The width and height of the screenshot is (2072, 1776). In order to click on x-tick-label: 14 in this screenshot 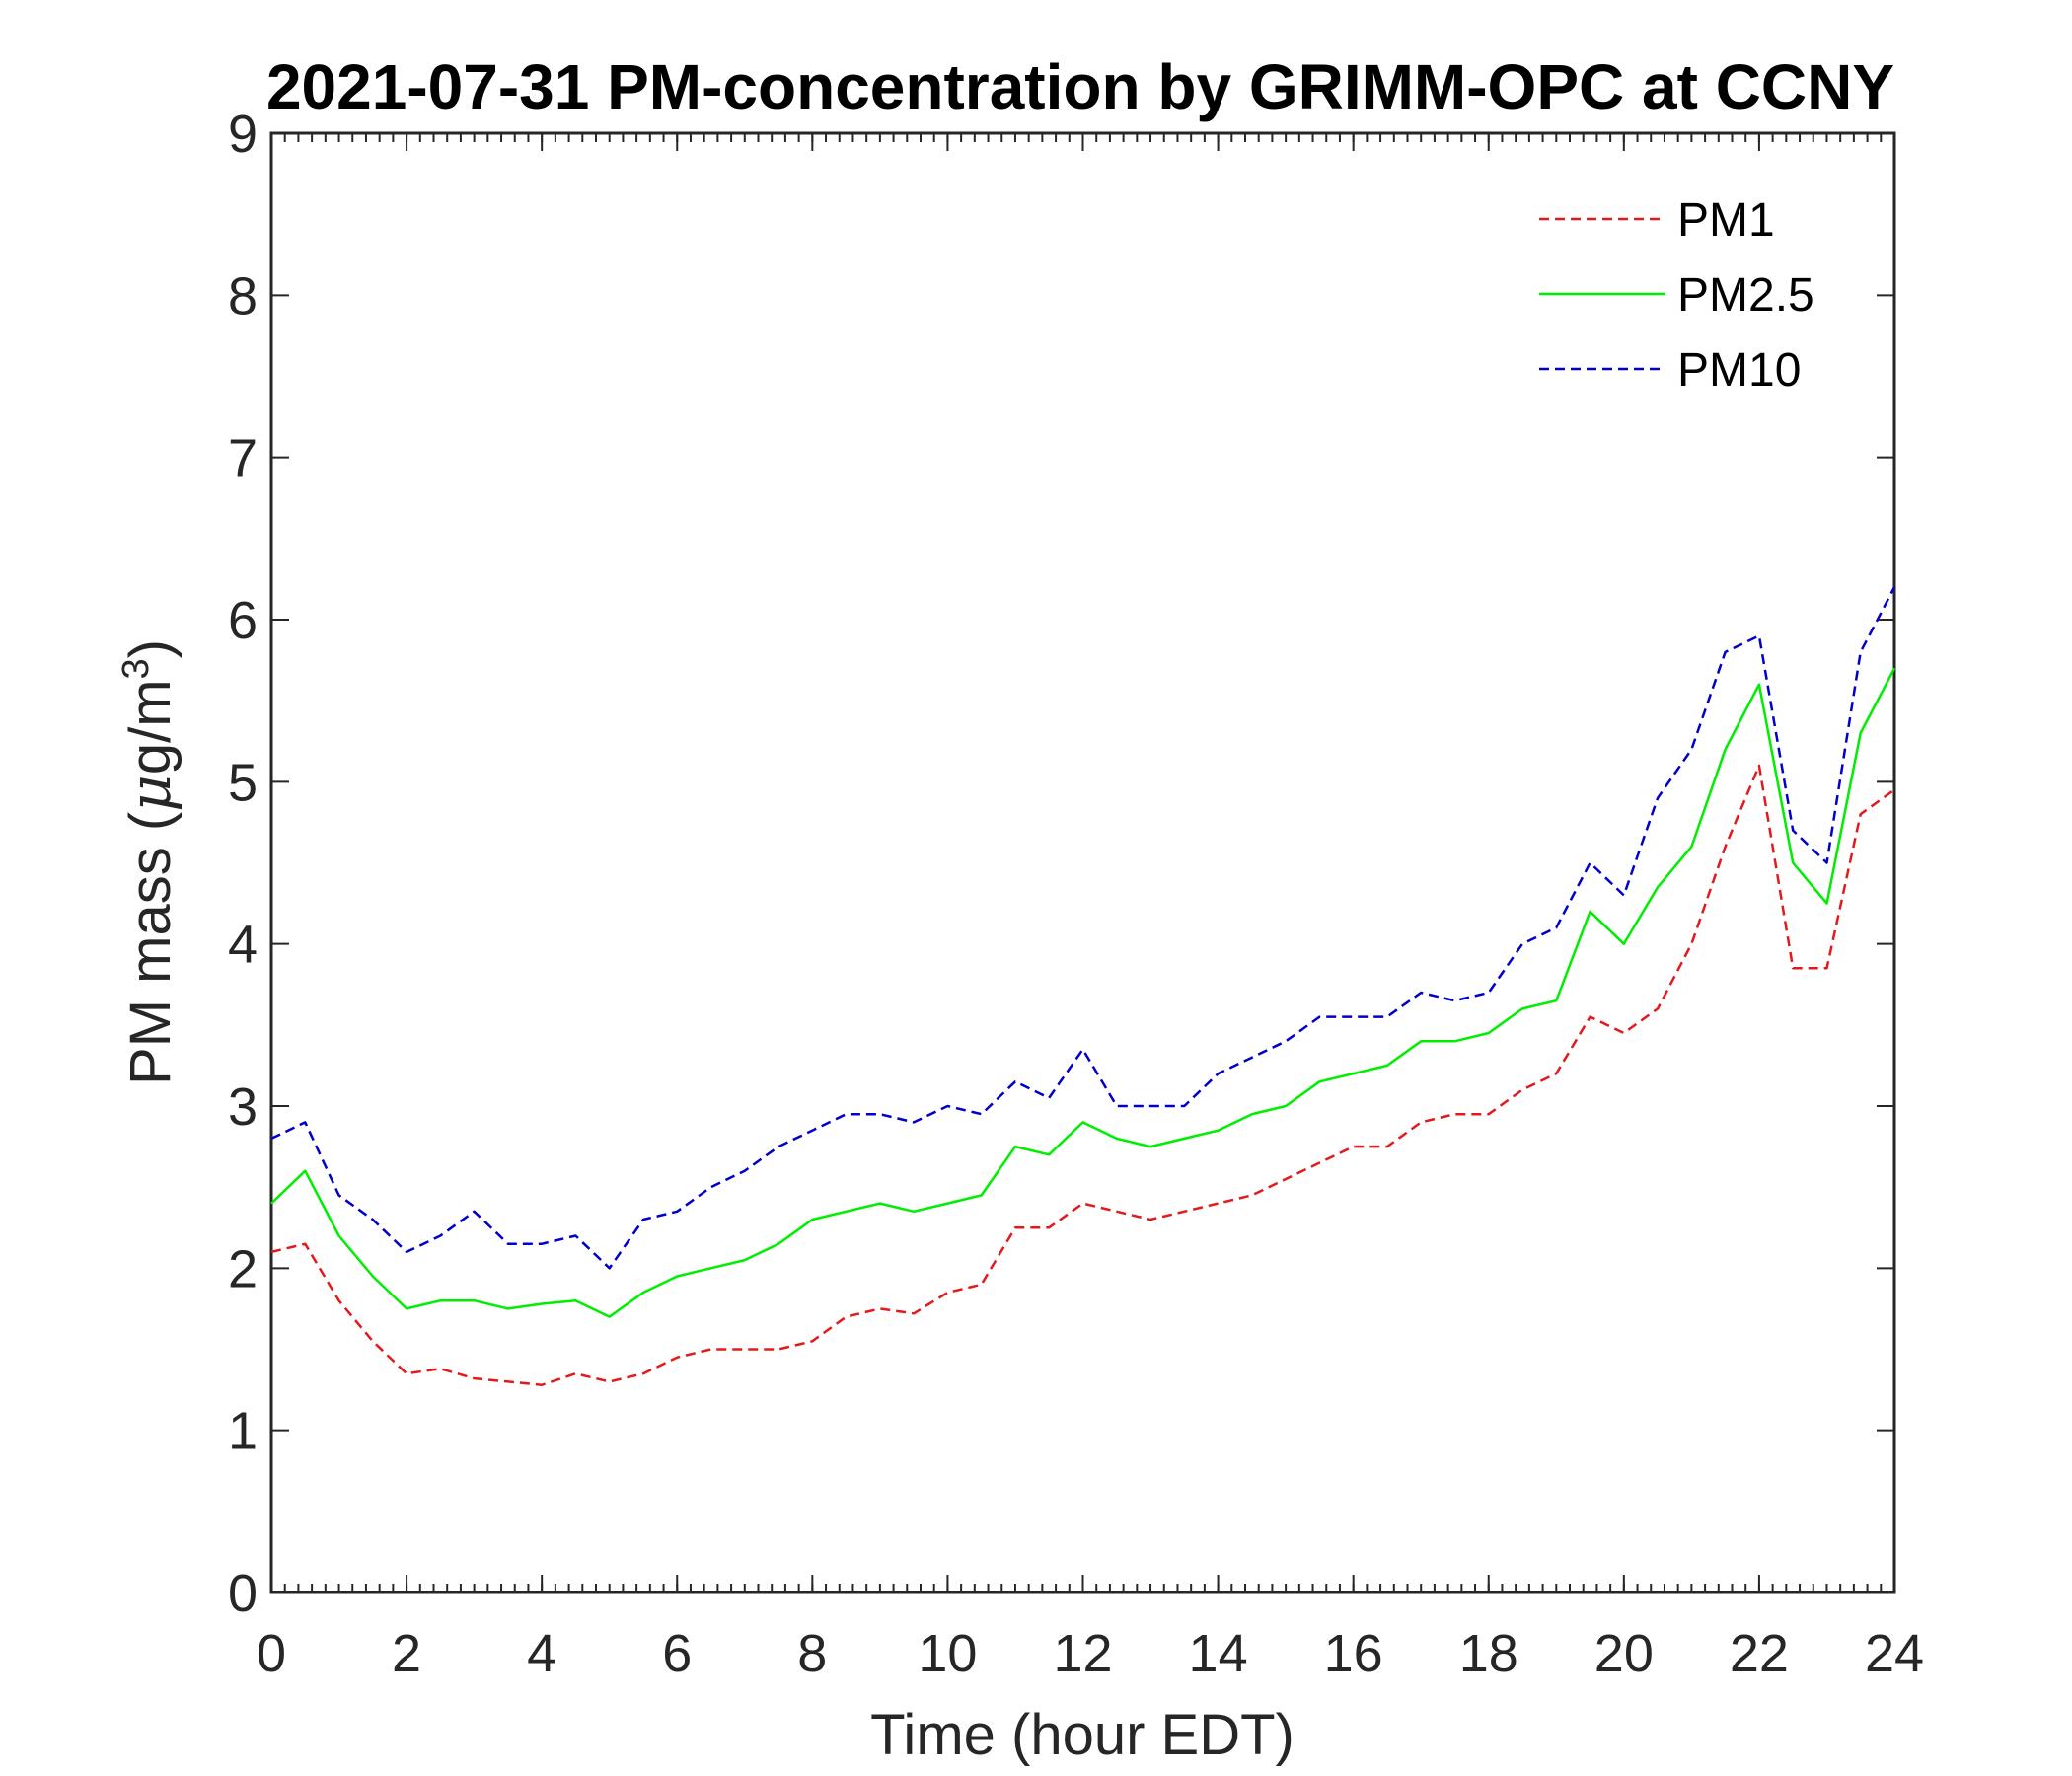, I will do `click(1218, 1654)`.